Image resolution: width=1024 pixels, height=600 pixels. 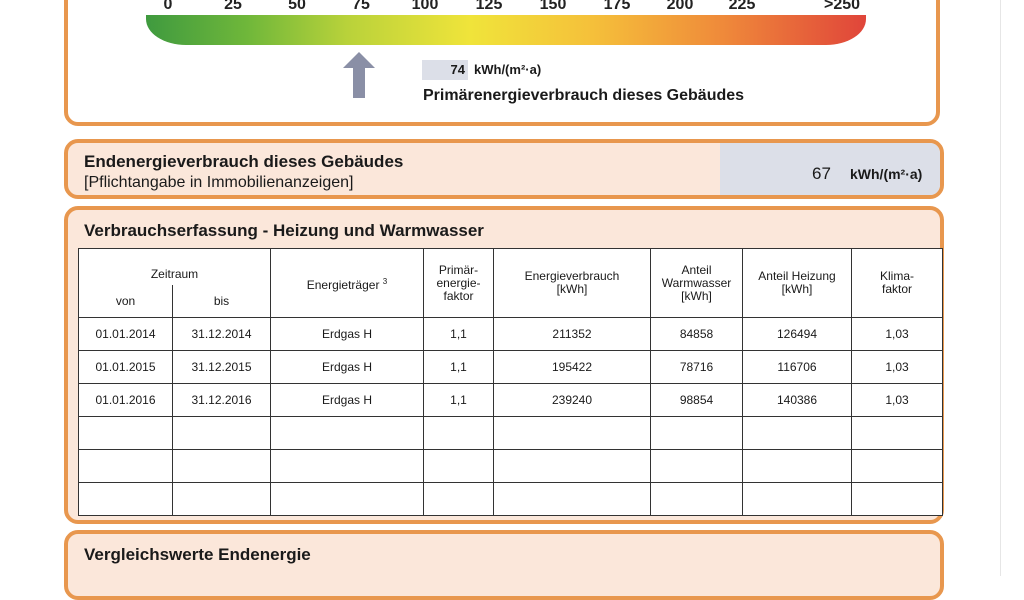 What do you see at coordinates (797, 400) in the screenshot?
I see `cell-heating: 140386` at bounding box center [797, 400].